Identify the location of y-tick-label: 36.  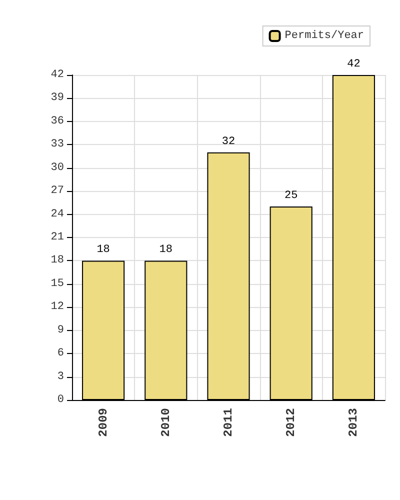
(57, 121).